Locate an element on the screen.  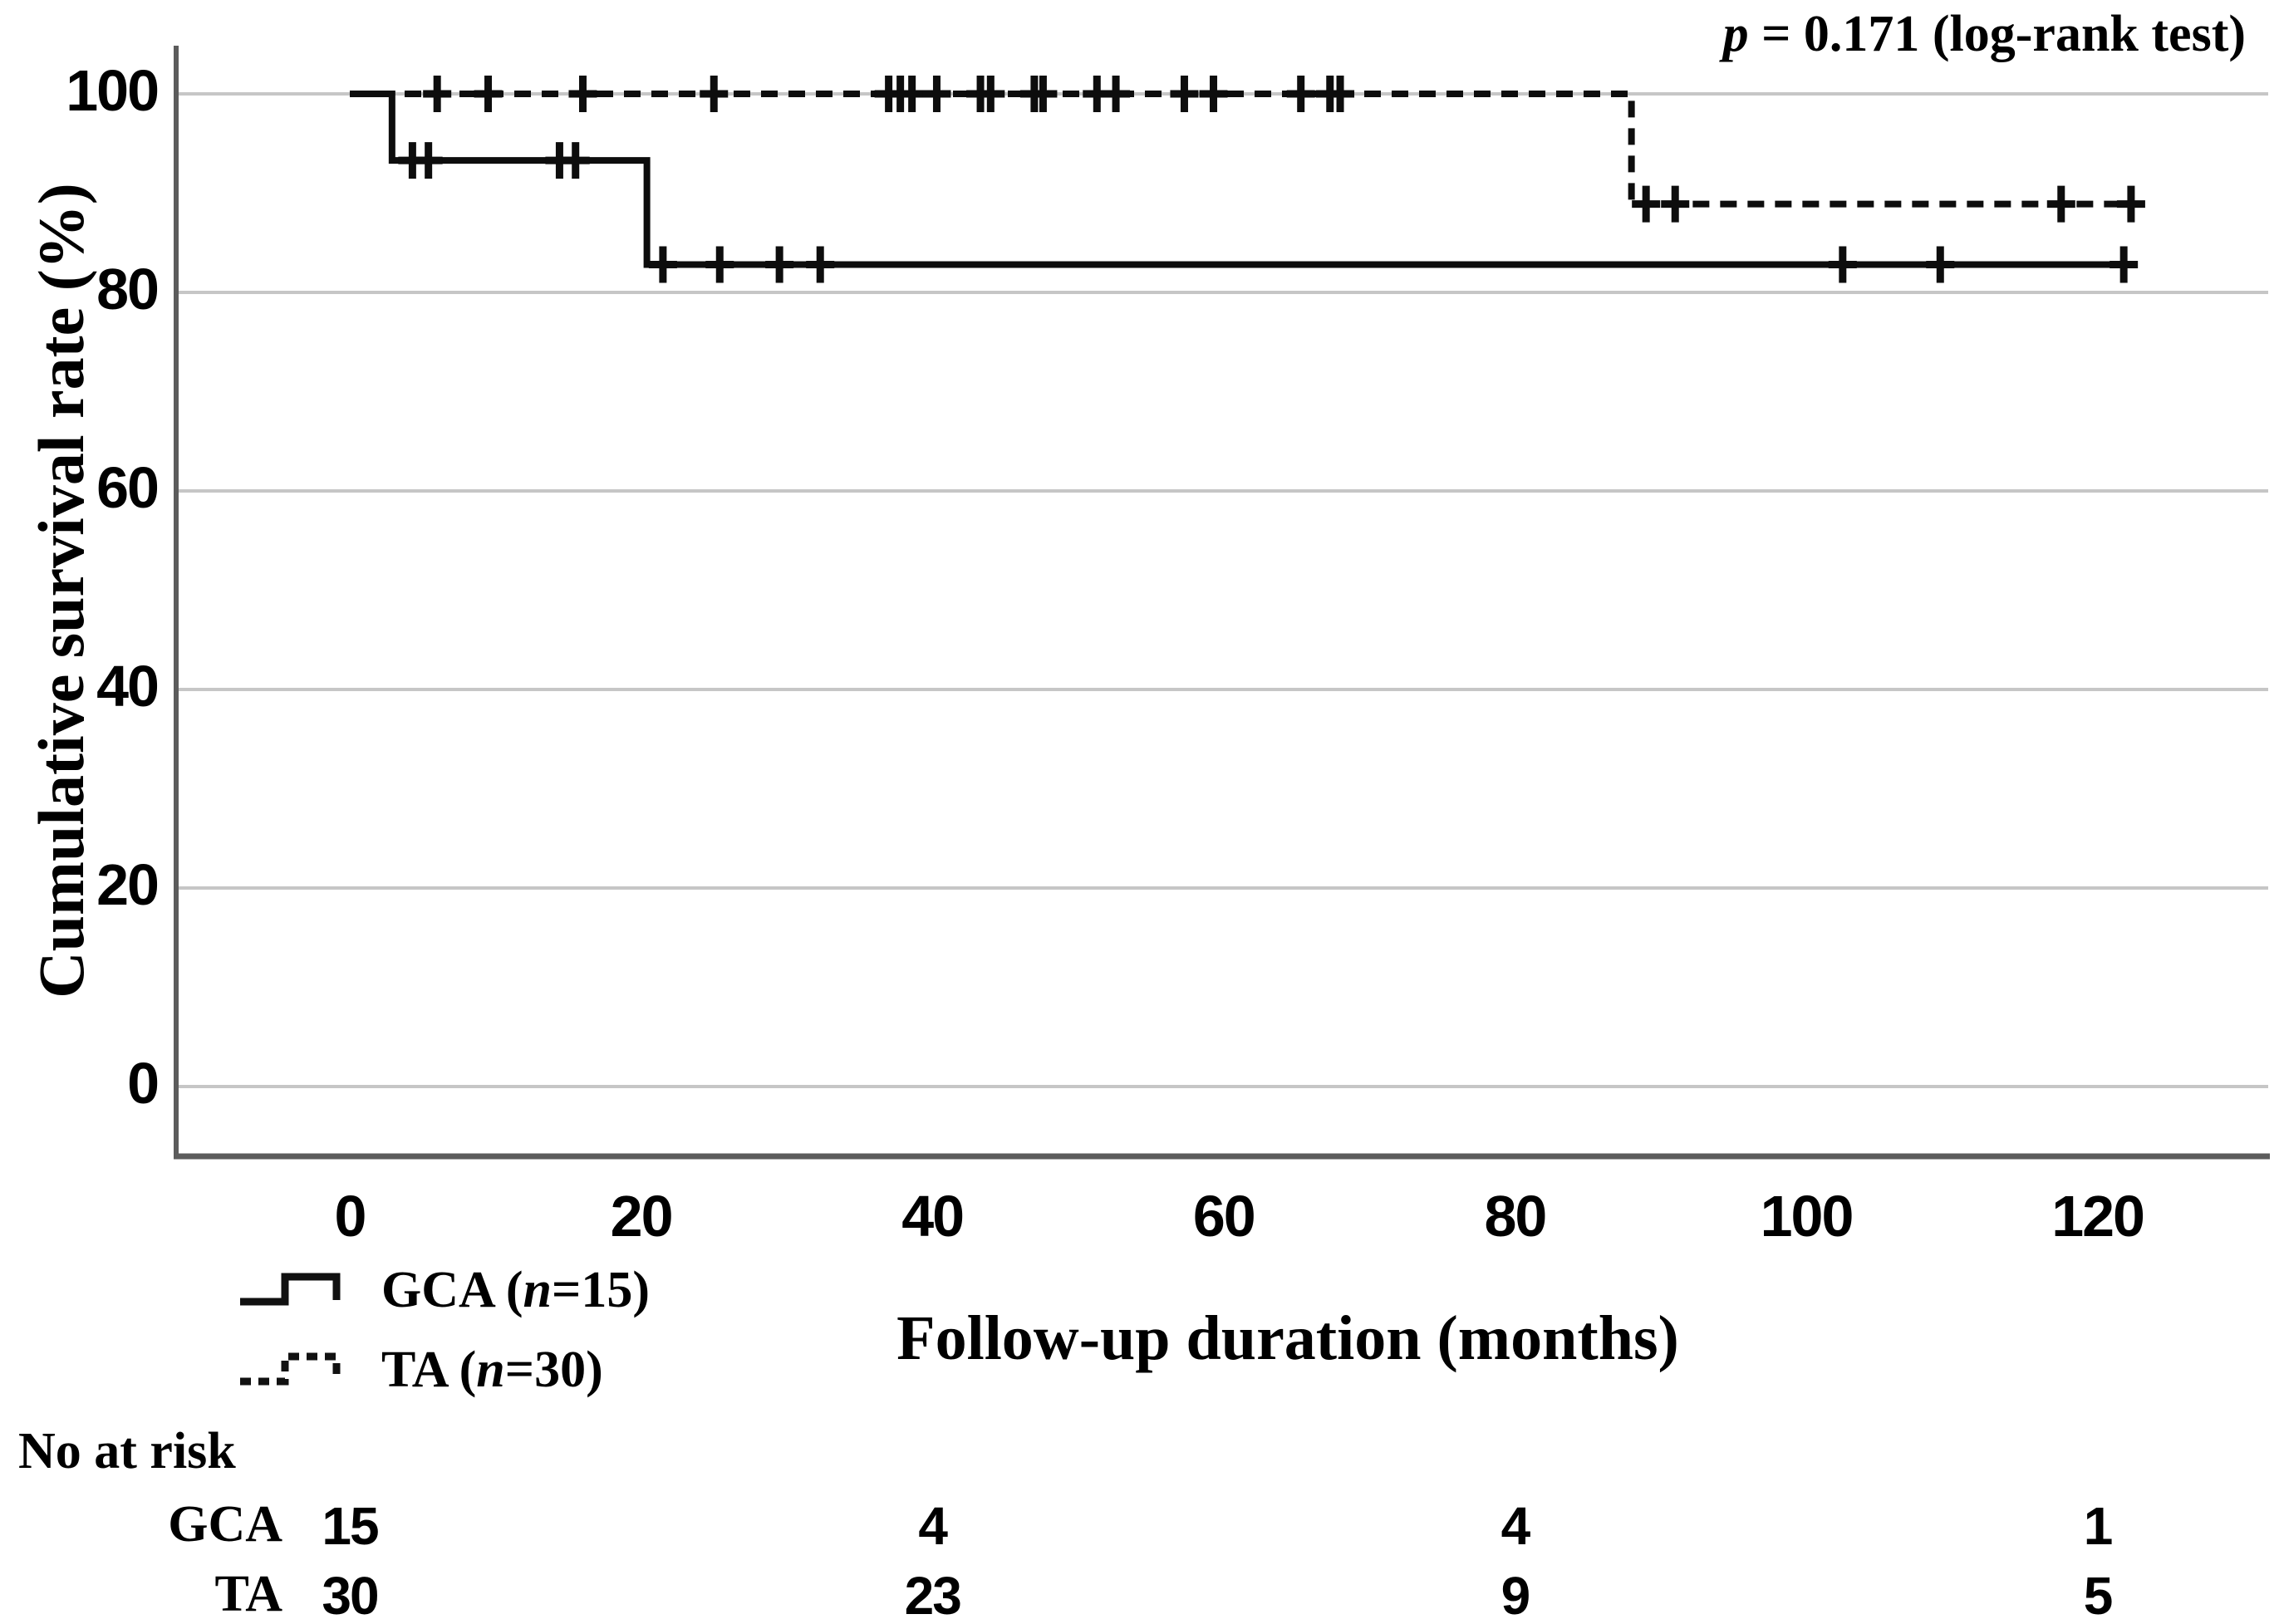
legend: GCA (n=15) TA (n=30) is located at coordinates (444, 1330).